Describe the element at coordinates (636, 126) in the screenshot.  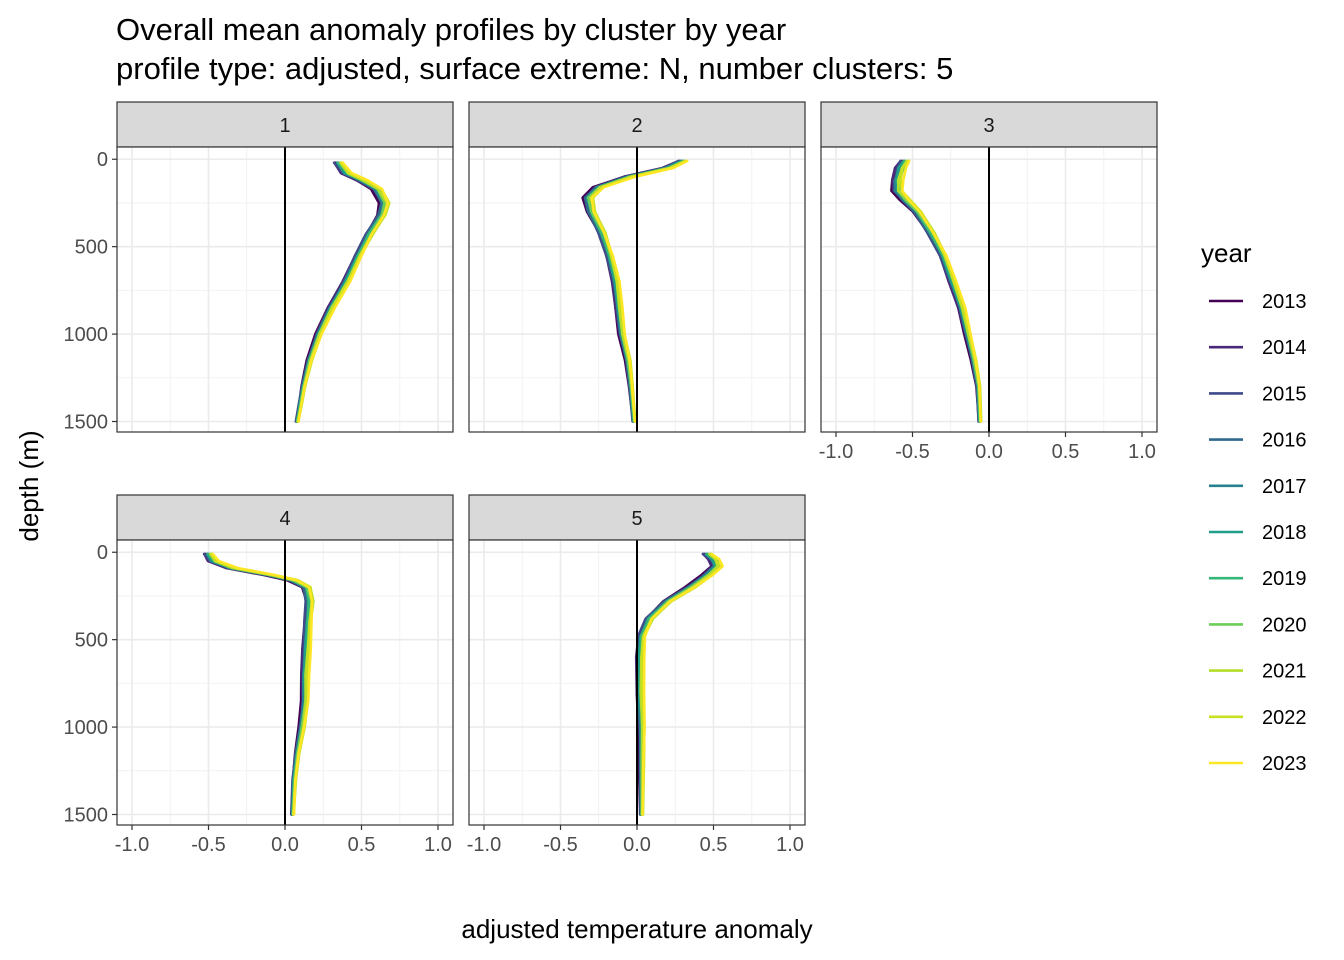
I see `panel-strip-label: 2` at that location.